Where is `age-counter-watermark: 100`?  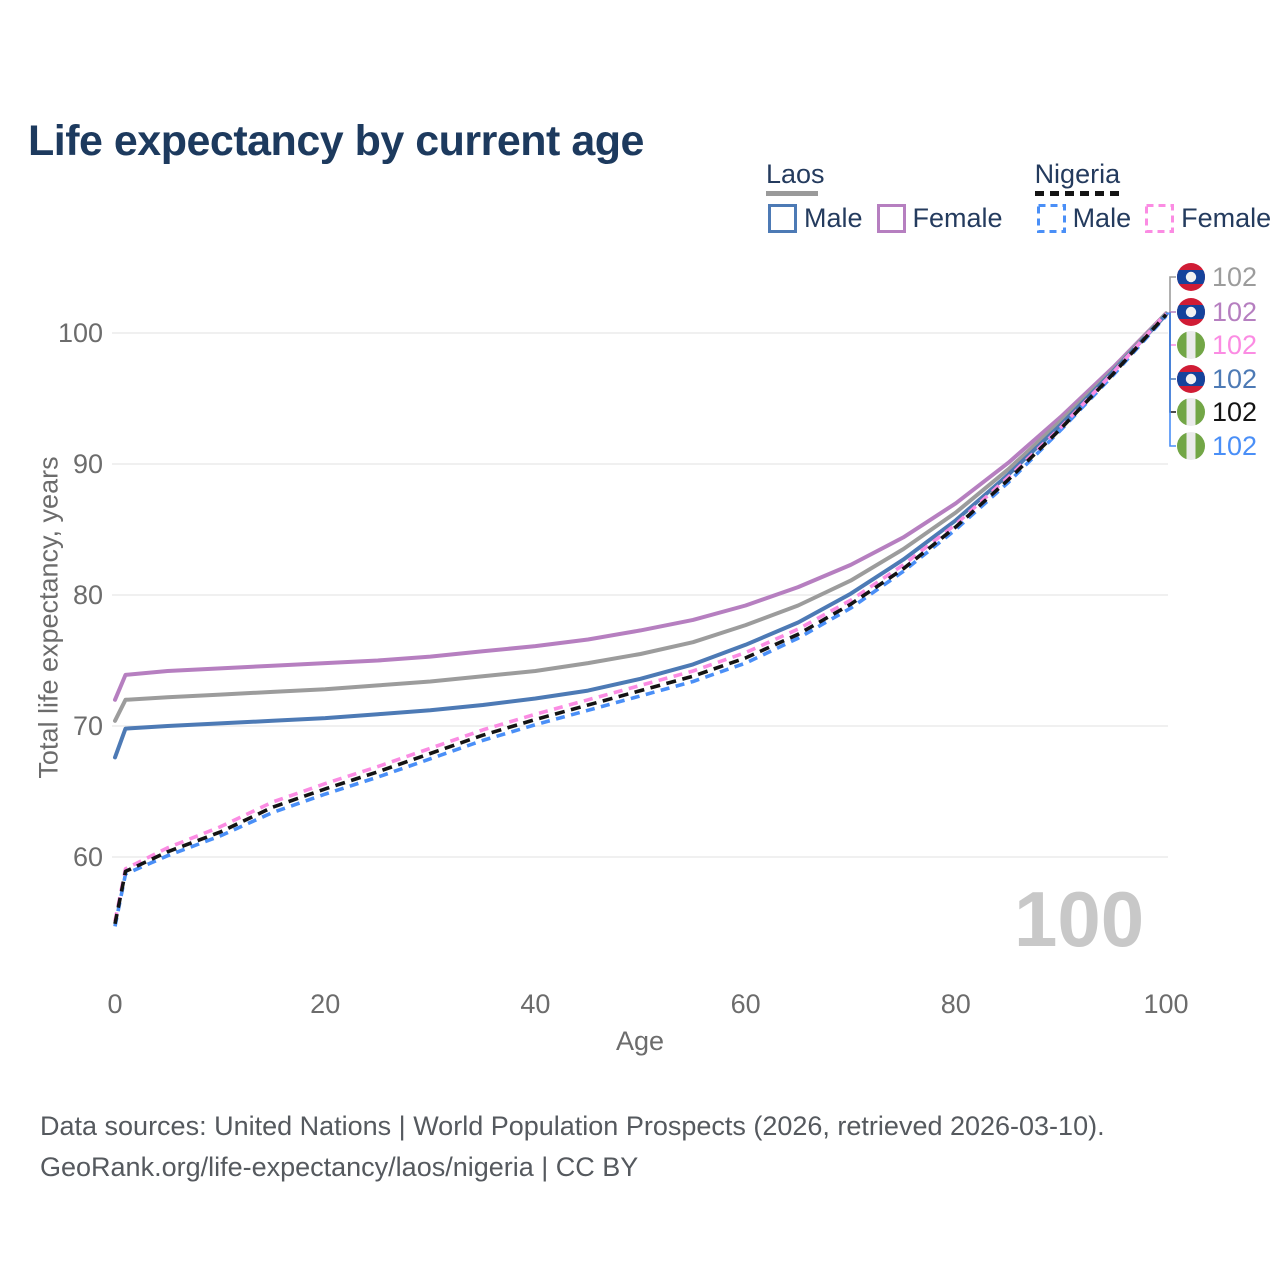
age-counter-watermark: 100 is located at coordinates (1079, 919).